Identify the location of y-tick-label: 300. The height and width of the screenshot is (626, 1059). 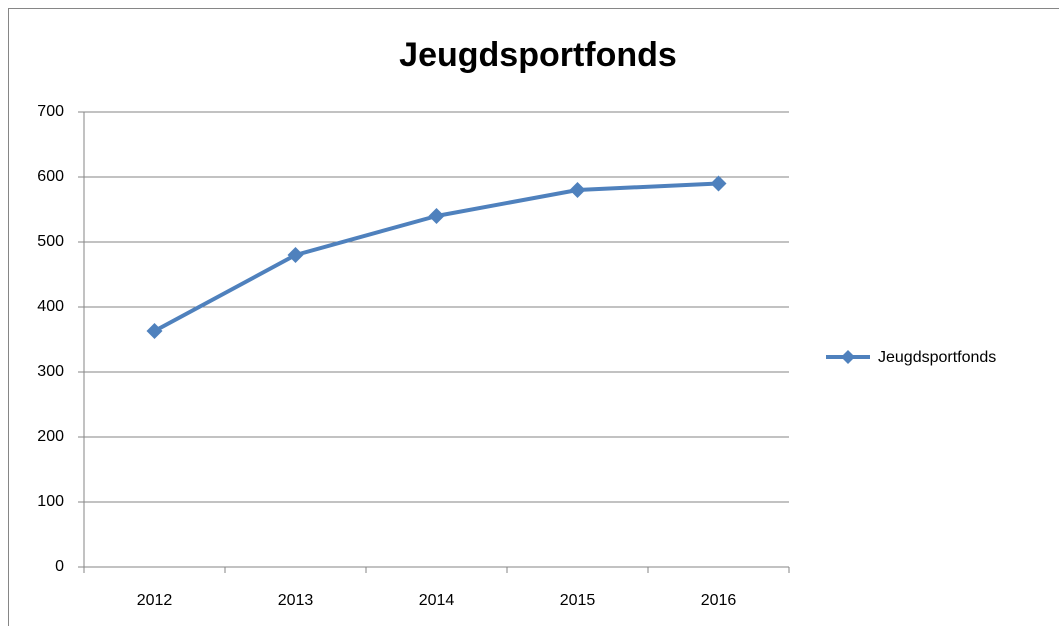
(50, 371).